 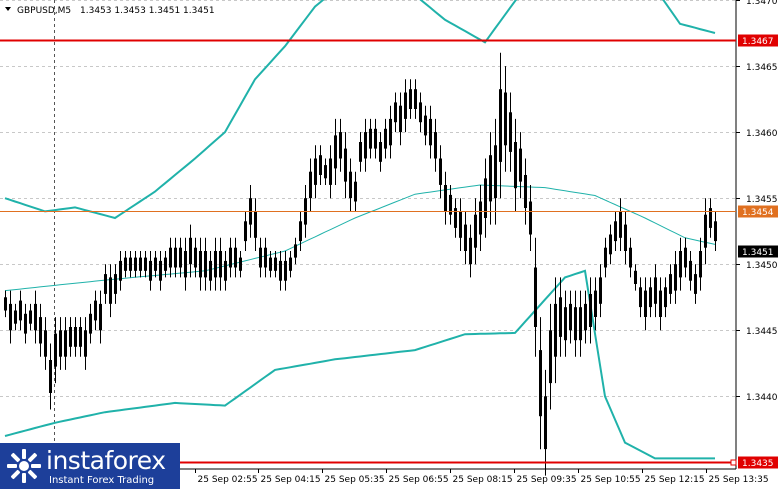 What do you see at coordinates (291, 480) in the screenshot?
I see `time-tick-label: 25 Sep 04:15` at bounding box center [291, 480].